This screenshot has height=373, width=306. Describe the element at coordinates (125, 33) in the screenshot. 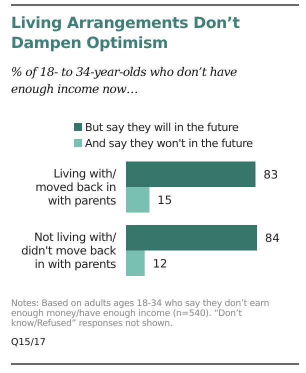

I see `chart-title: Living Arrangements Don’t Dampen Optimism` at that location.